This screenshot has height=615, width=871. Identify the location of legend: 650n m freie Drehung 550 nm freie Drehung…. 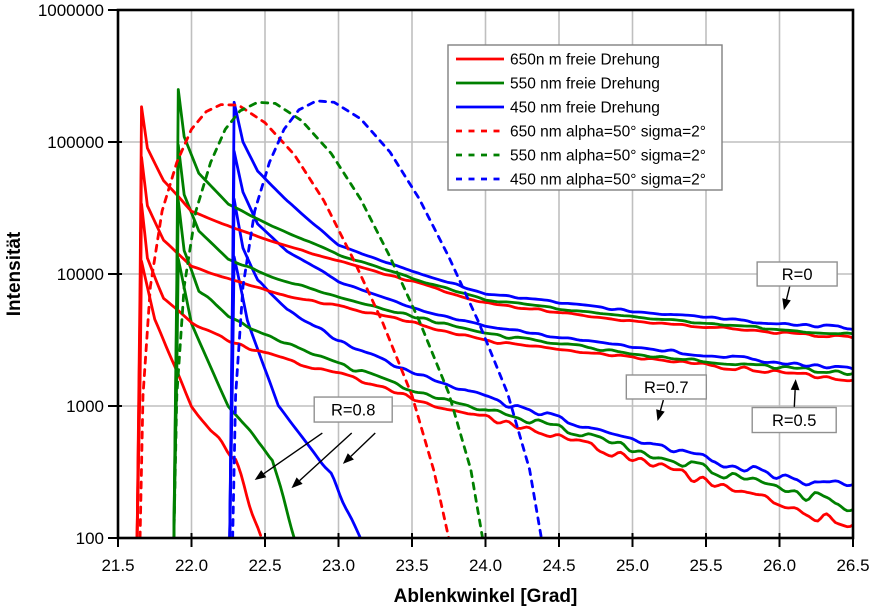
(585, 117).